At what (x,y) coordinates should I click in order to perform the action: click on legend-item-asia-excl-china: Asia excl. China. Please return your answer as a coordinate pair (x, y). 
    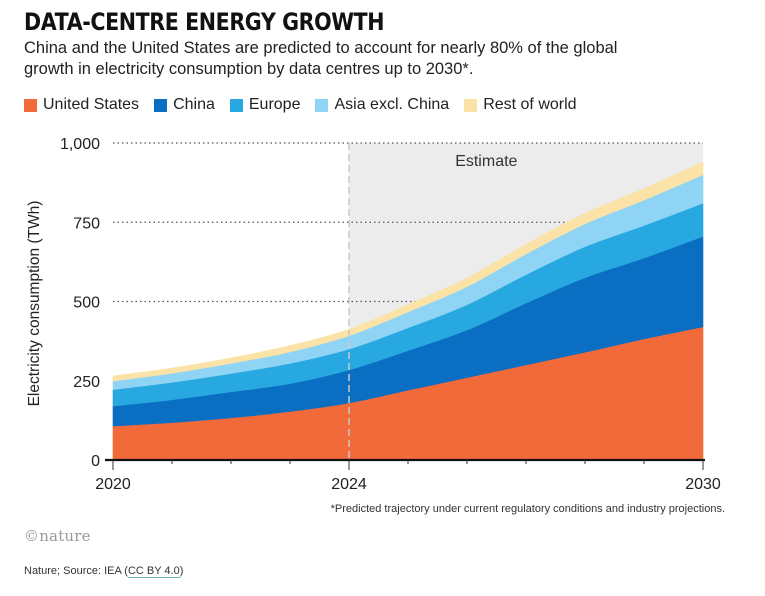
    Looking at the image, I should click on (382, 105).